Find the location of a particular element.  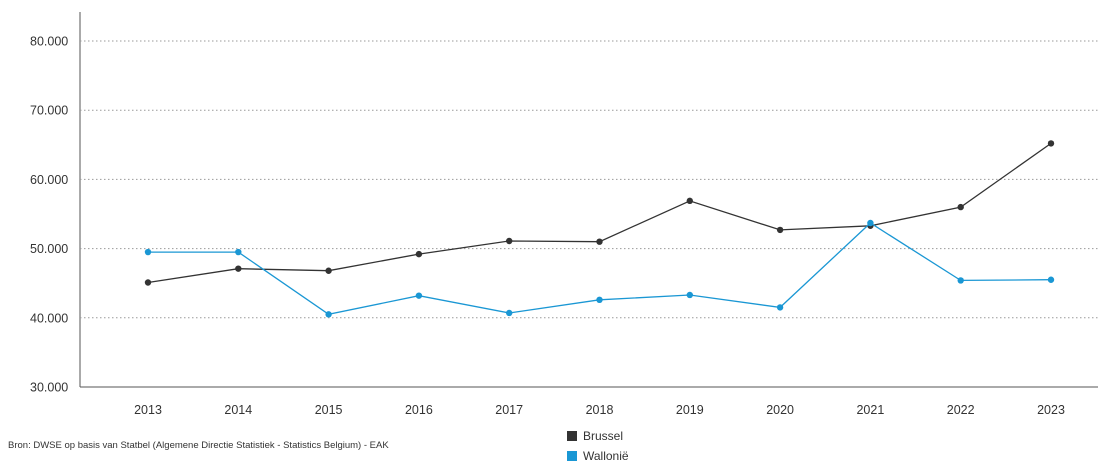

data-point-walloni-2017 is located at coordinates (509, 313).